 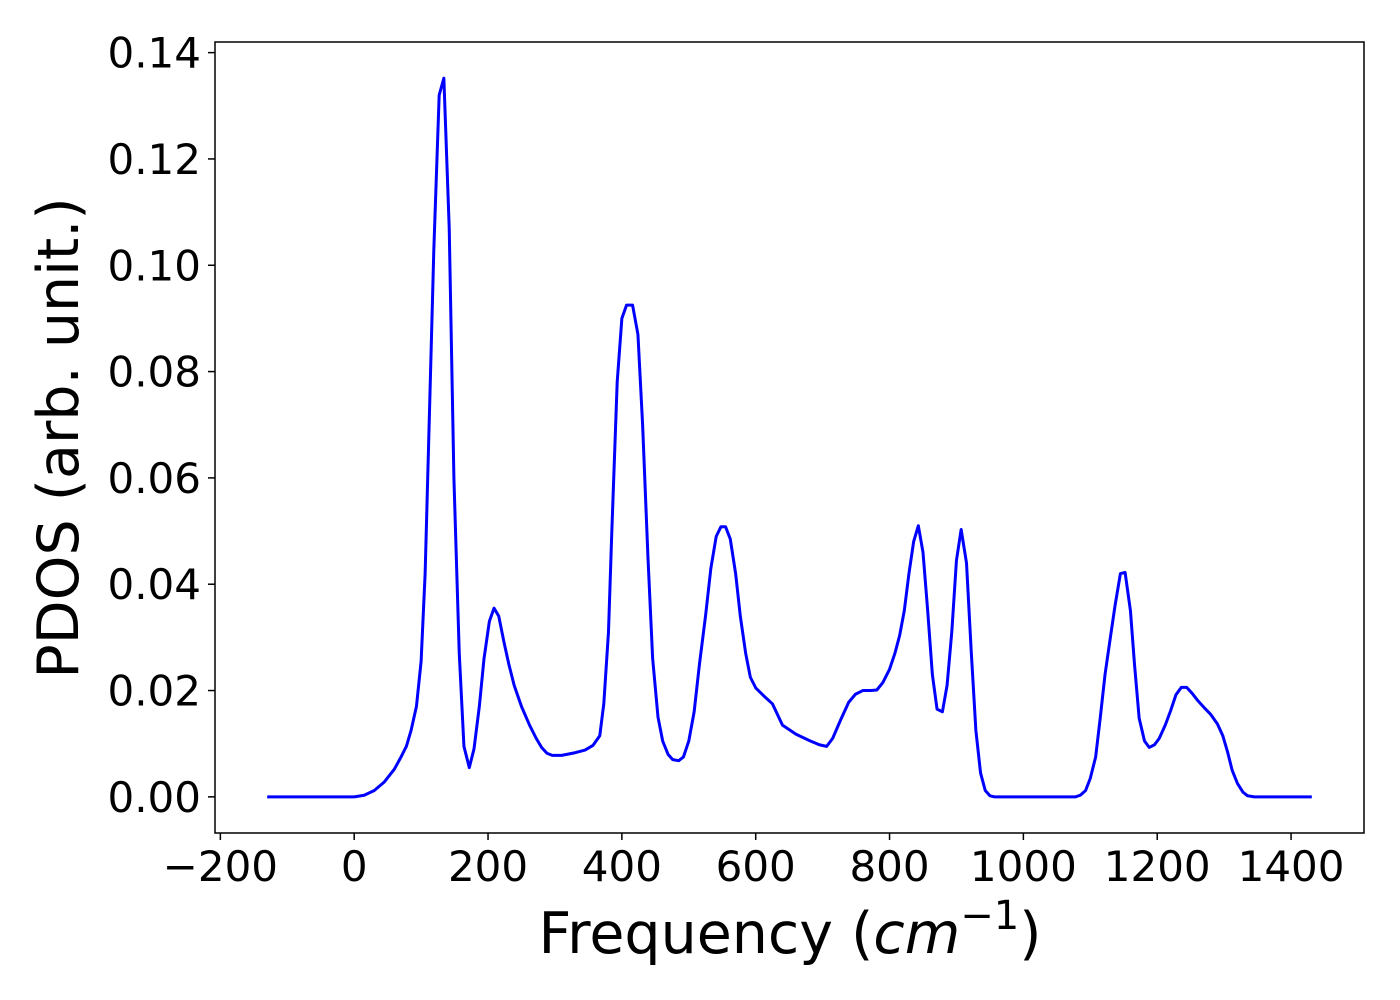 I want to click on y-tick-label: 0.02, so click(x=154, y=691).